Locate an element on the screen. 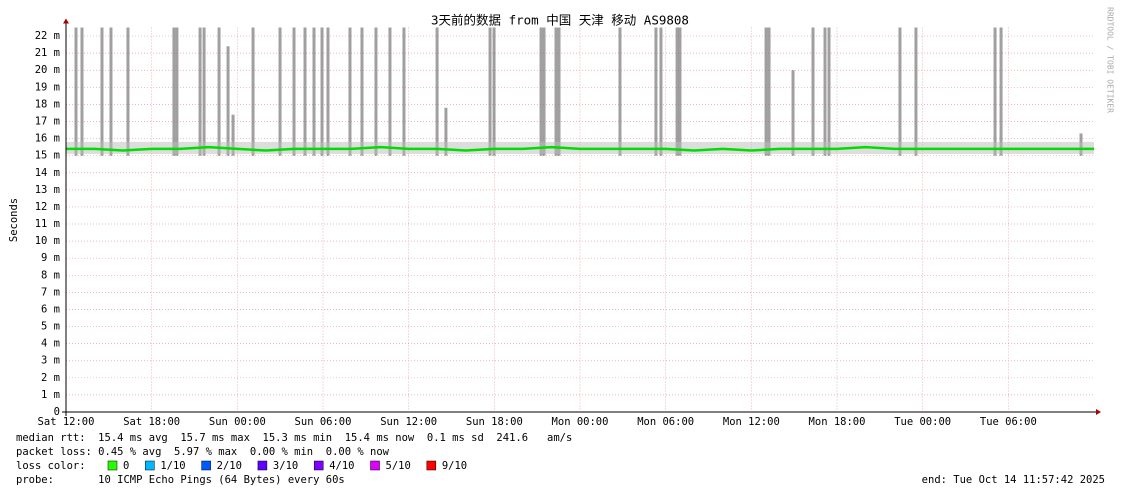 The image size is (1121, 494). loss-color-label: 9/10 is located at coordinates (454, 466).